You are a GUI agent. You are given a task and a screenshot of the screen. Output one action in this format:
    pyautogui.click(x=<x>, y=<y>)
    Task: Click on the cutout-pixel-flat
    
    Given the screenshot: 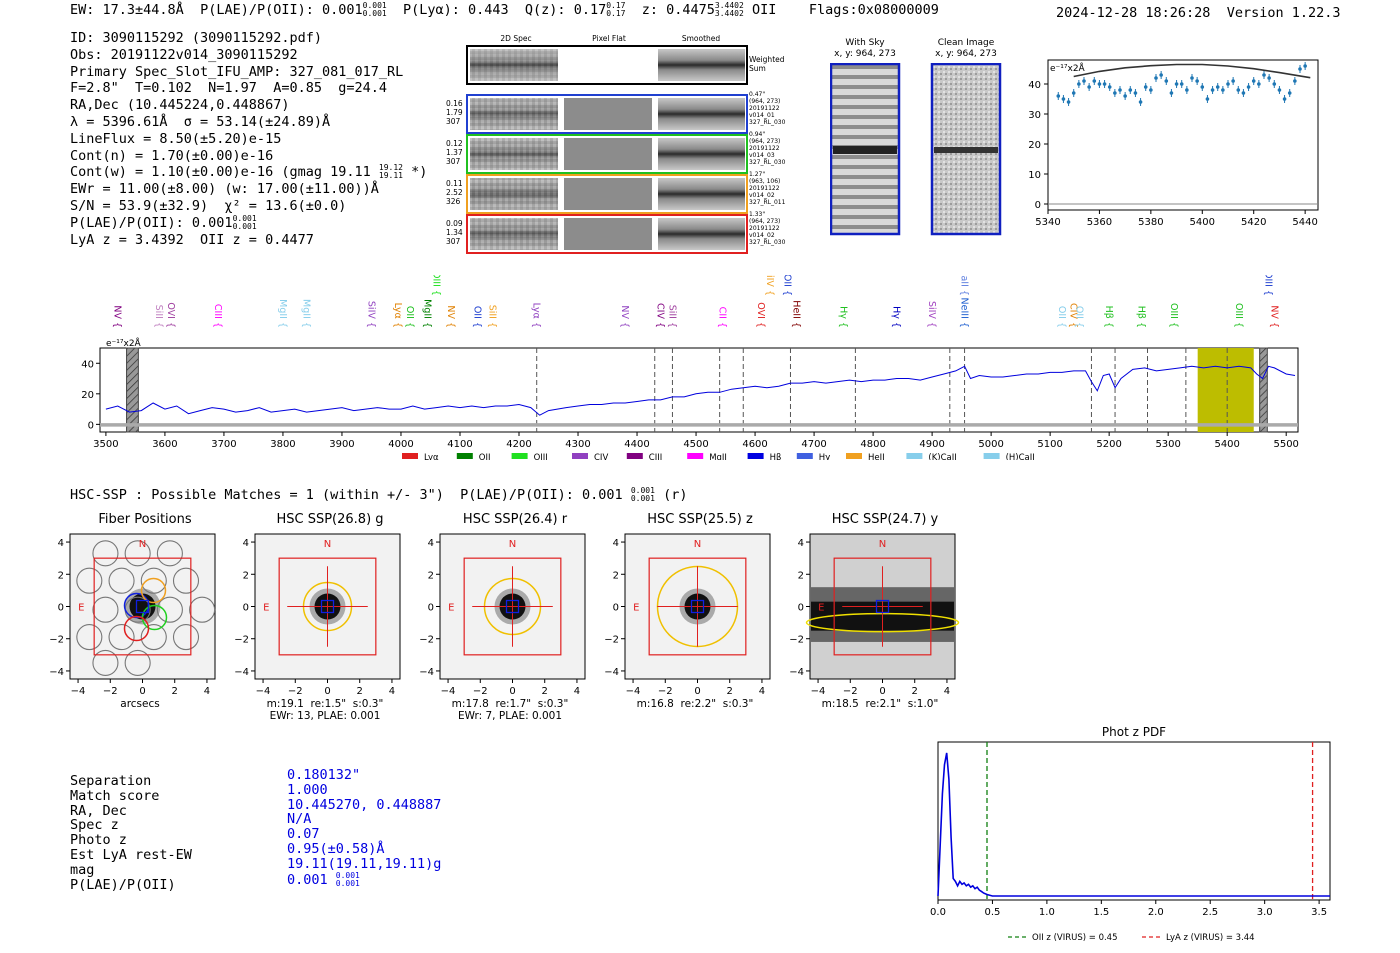 What is the action you would take?
    pyautogui.click(x=608, y=154)
    